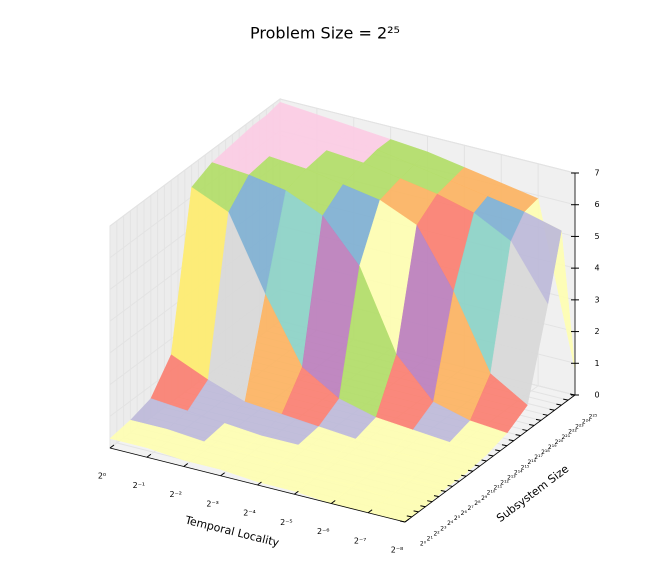 Image resolution: width=670 pixels, height=578 pixels. I want to click on y-tick-label: 2²¹, so click(565, 437).